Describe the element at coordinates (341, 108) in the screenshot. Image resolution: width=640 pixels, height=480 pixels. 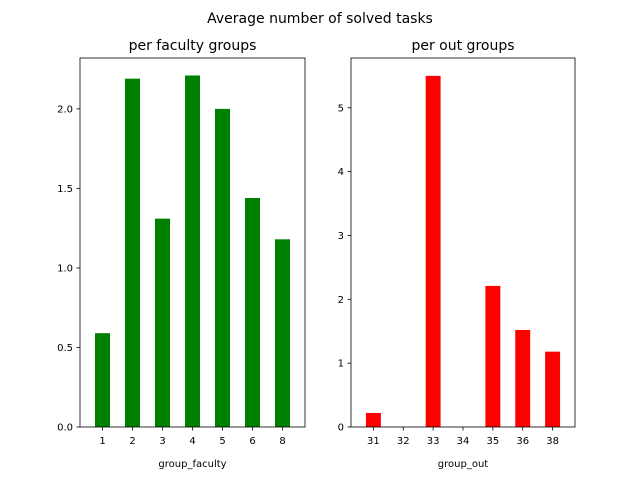
I see `y-tick-label: 5` at that location.